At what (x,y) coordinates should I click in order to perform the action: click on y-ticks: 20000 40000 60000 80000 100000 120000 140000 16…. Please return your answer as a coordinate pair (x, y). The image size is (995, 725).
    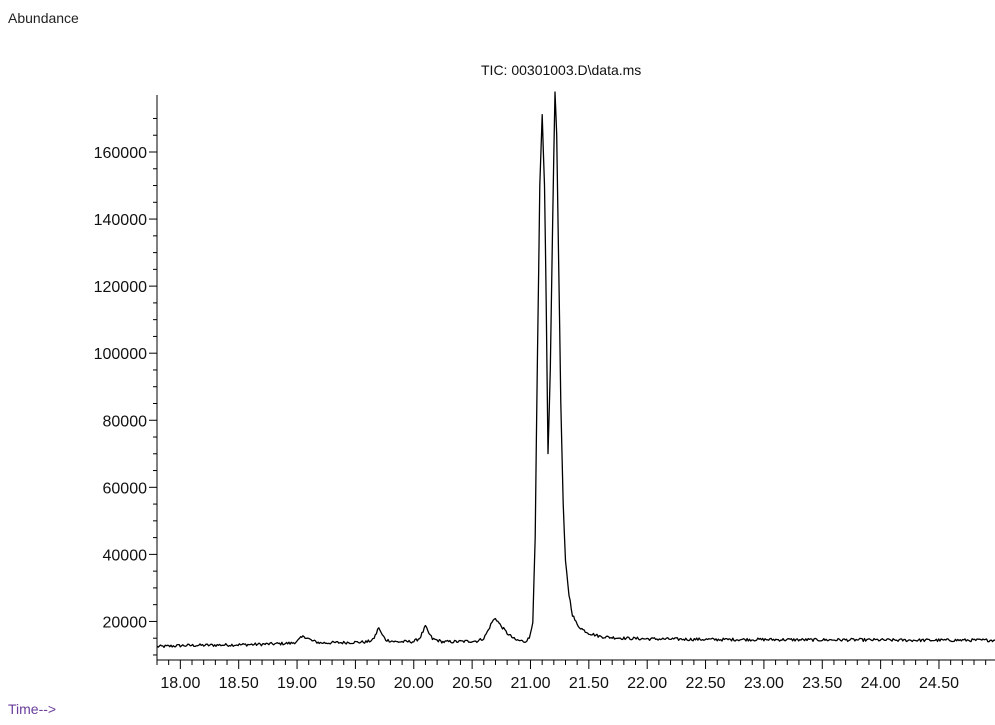
    Looking at the image, I should click on (125, 386).